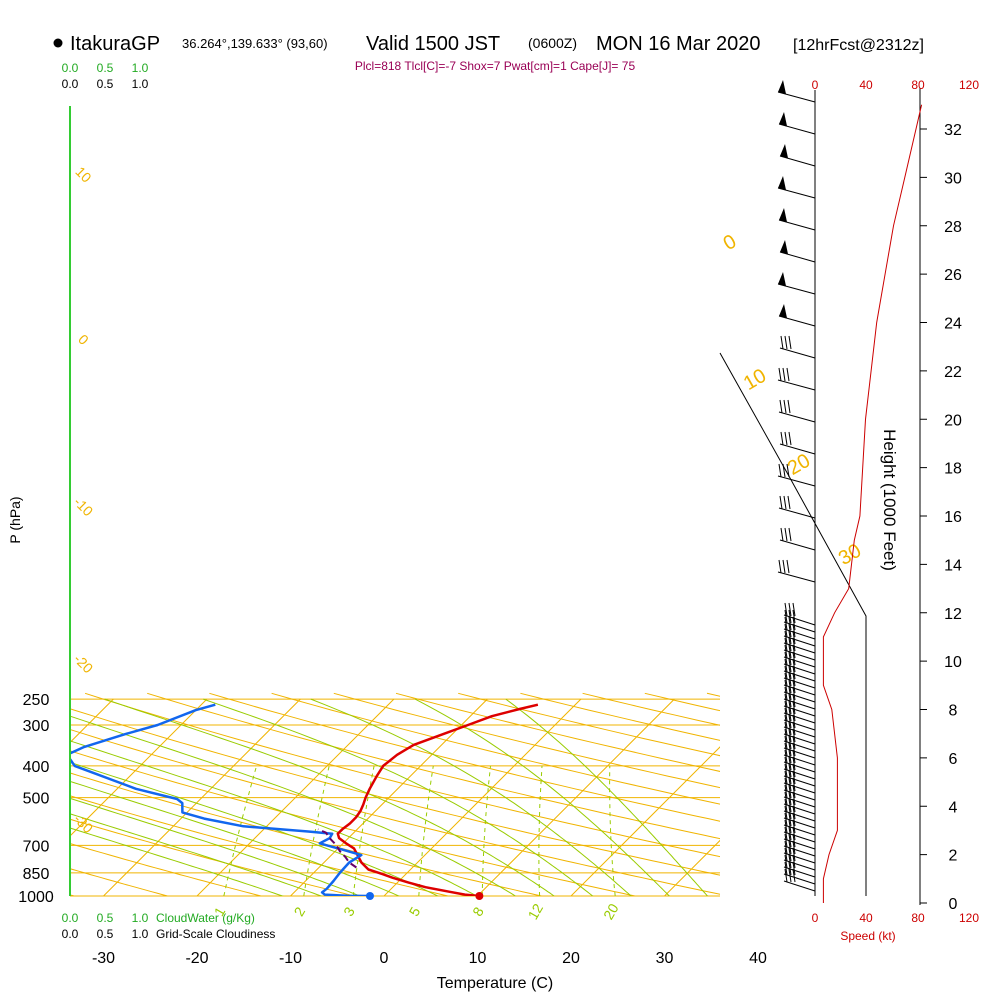 The height and width of the screenshot is (1000, 1000). What do you see at coordinates (953, 904) in the screenshot?
I see `height-tick-label: 0` at bounding box center [953, 904].